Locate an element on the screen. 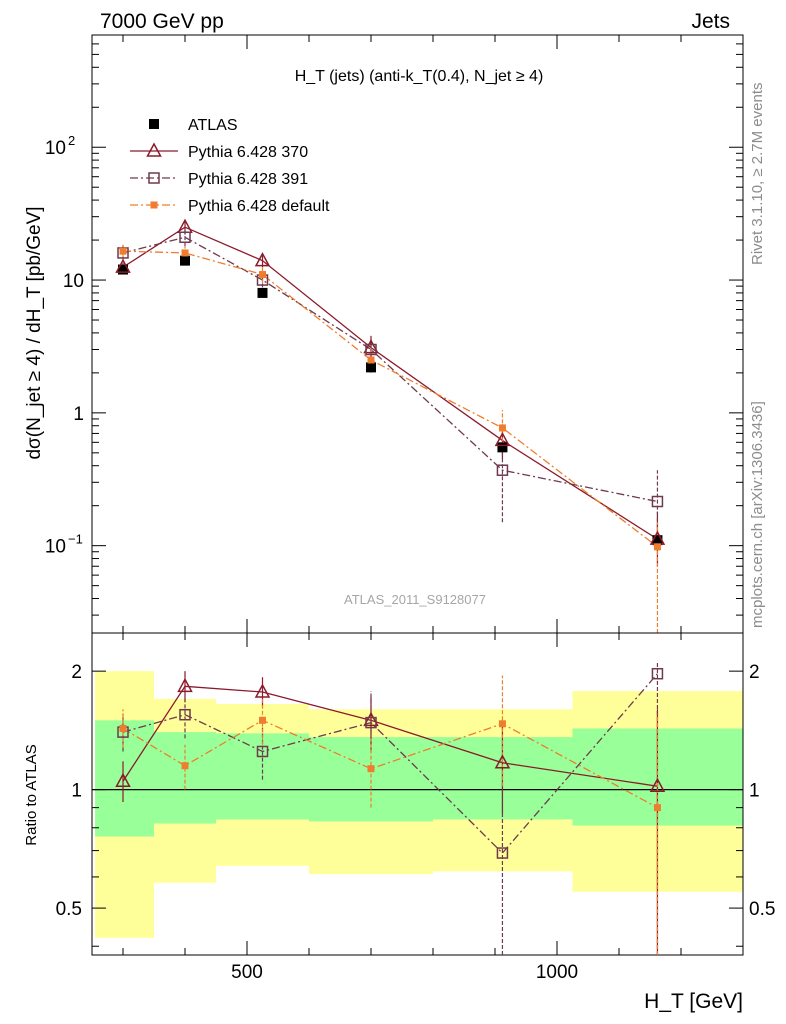 Image resolution: width=786 pixels, height=1024 pixels. ratio-y-tick-label-left: 0.5 is located at coordinates (69, 909).